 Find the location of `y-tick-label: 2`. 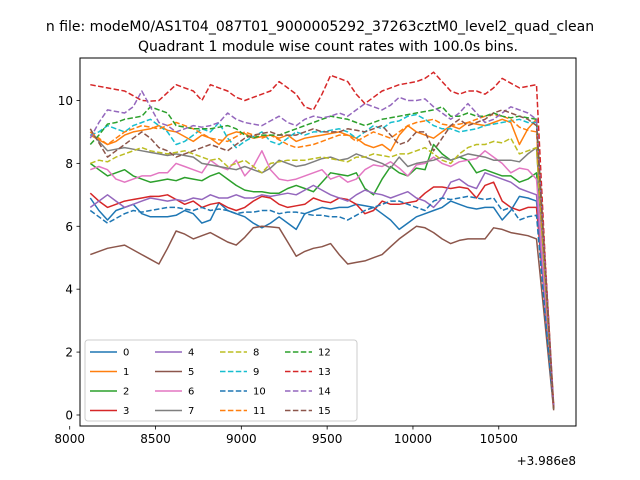

y-tick-label: 2 is located at coordinates (69, 353).